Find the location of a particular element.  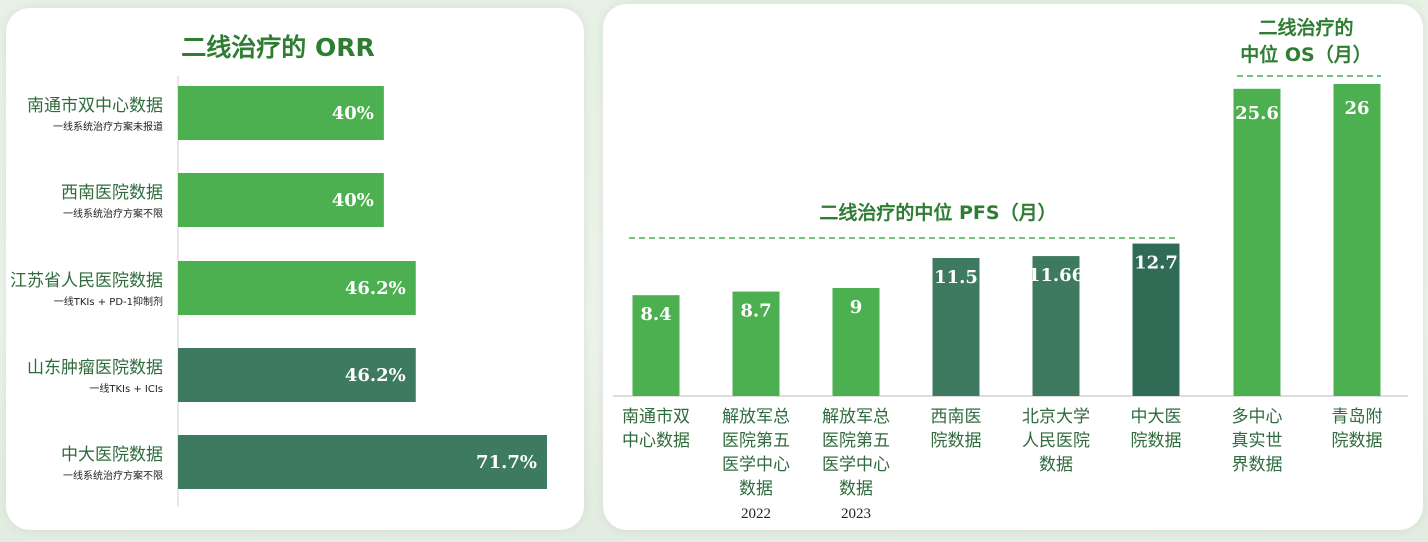

orr-chart-title: 二线治疗的 ORR is located at coordinates (277, 47).